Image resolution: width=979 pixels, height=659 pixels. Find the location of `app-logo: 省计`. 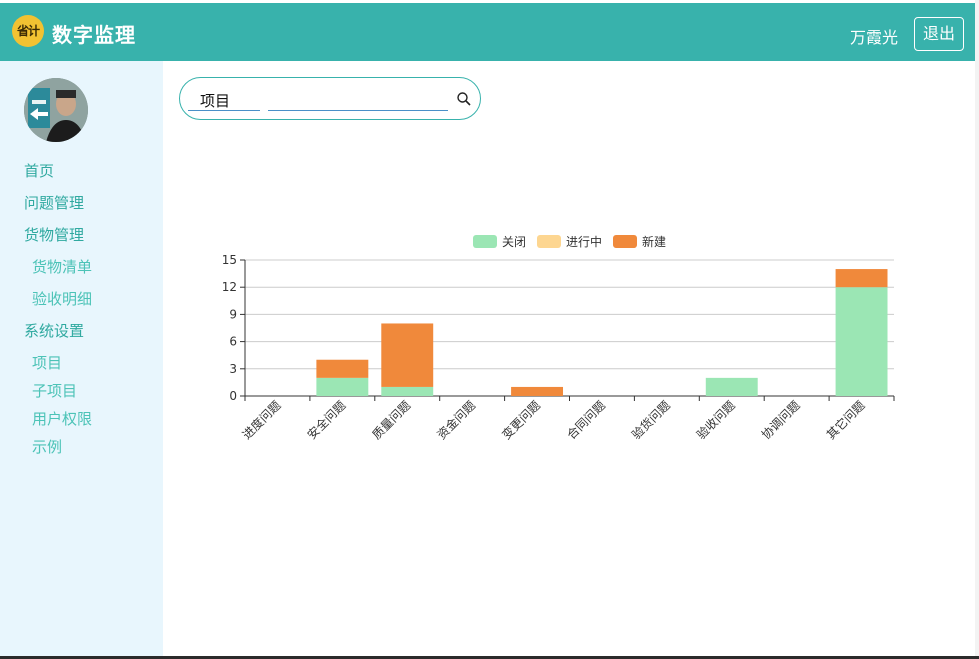

app-logo: 省计 is located at coordinates (28, 31).